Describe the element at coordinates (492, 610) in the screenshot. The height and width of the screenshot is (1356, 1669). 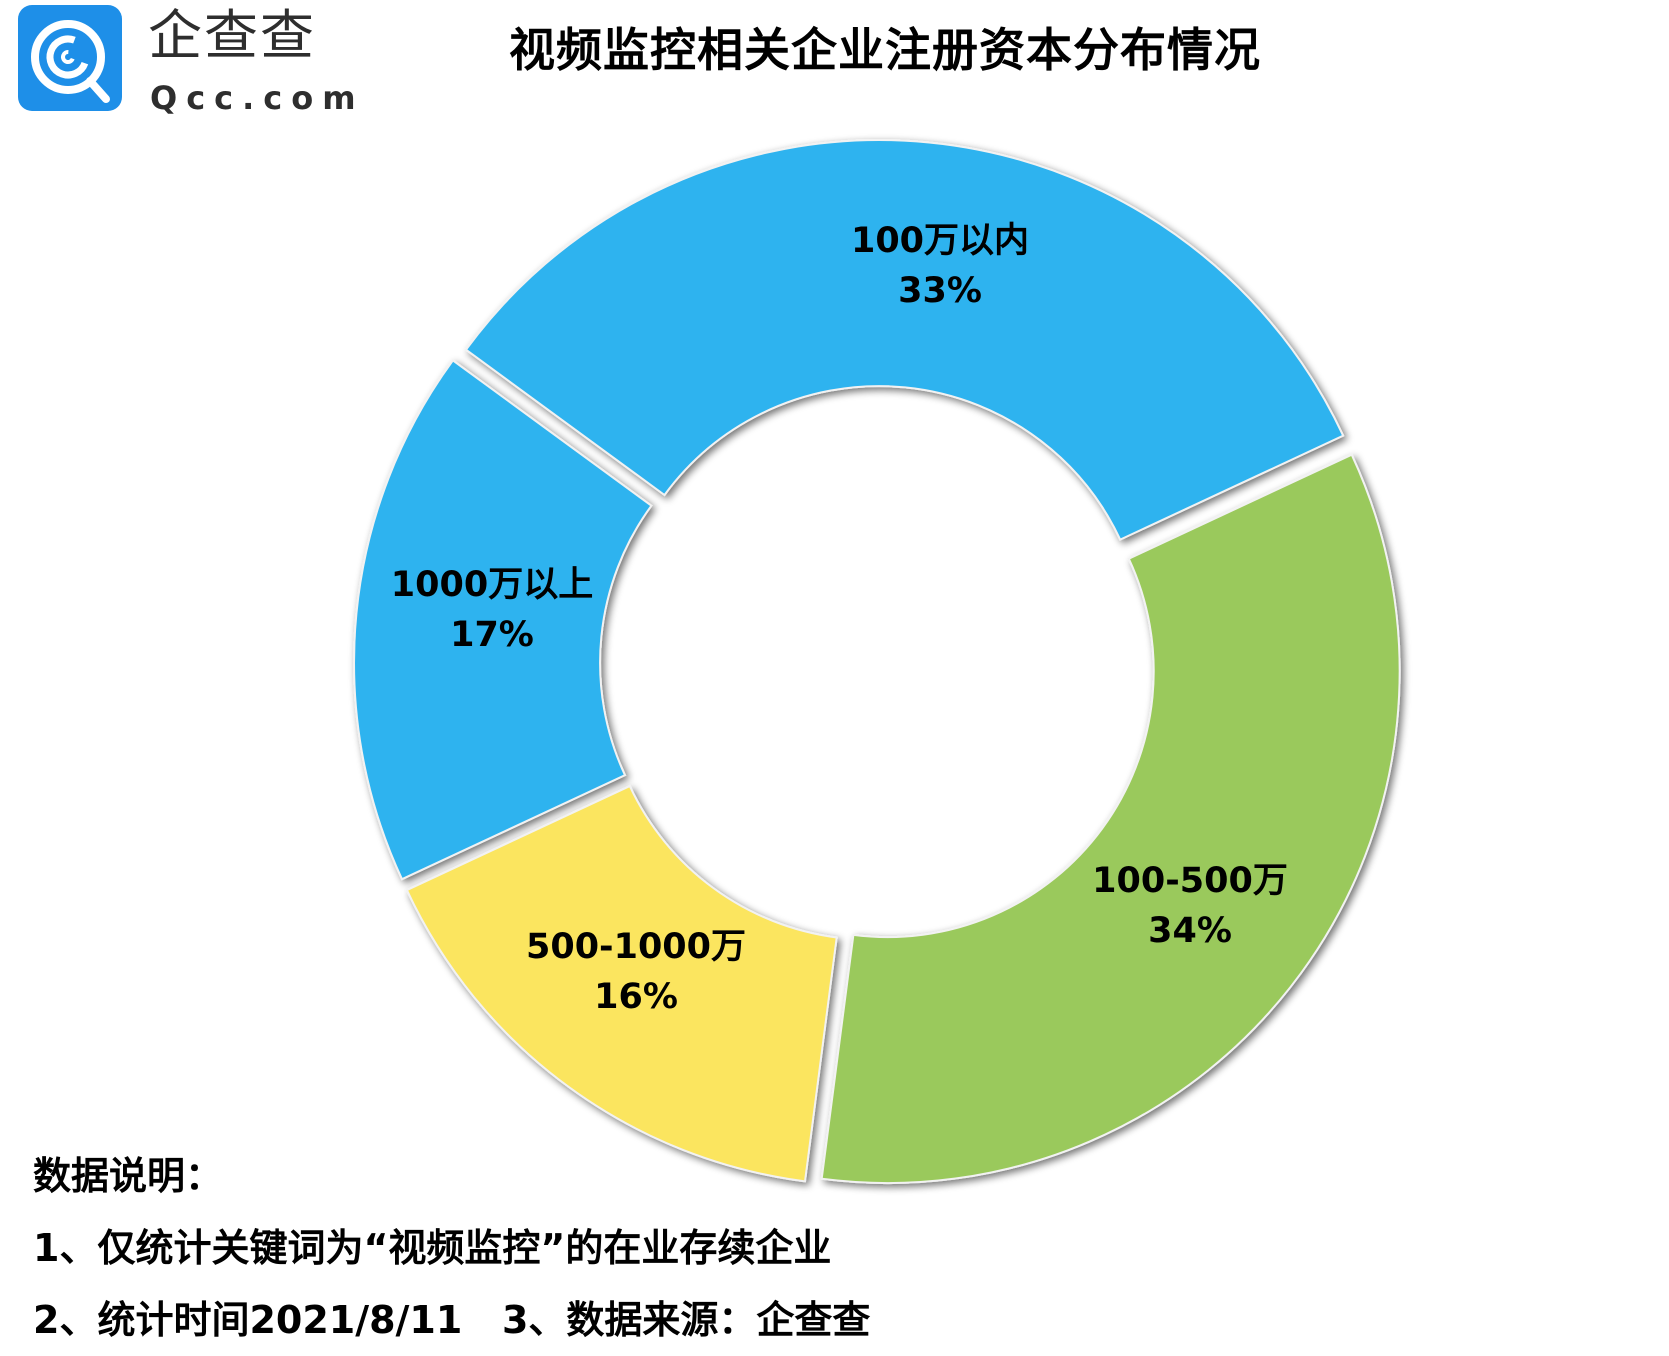
I see `slice-label-over-1000w: 1000万以上 17%` at that location.